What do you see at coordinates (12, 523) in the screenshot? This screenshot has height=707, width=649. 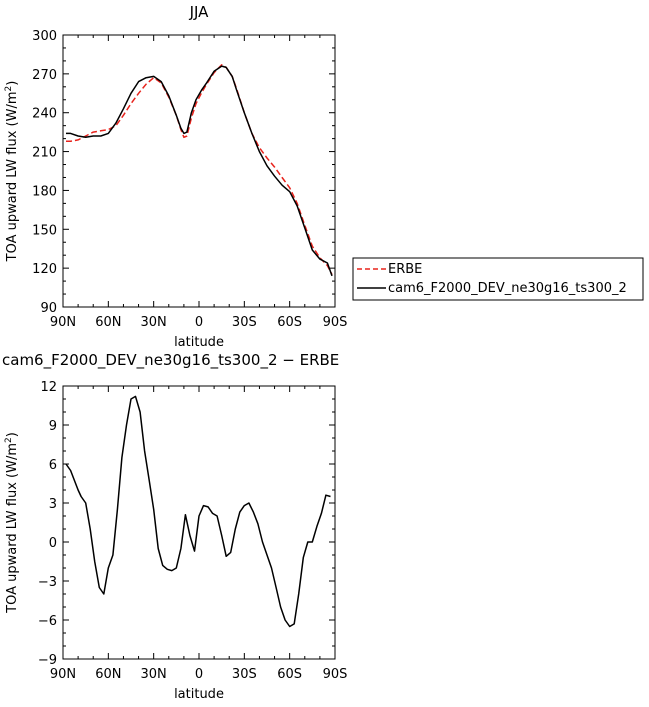 I see `bottom-y-axis-label: TOA upward LW flux (W/m2)` at bounding box center [12, 523].